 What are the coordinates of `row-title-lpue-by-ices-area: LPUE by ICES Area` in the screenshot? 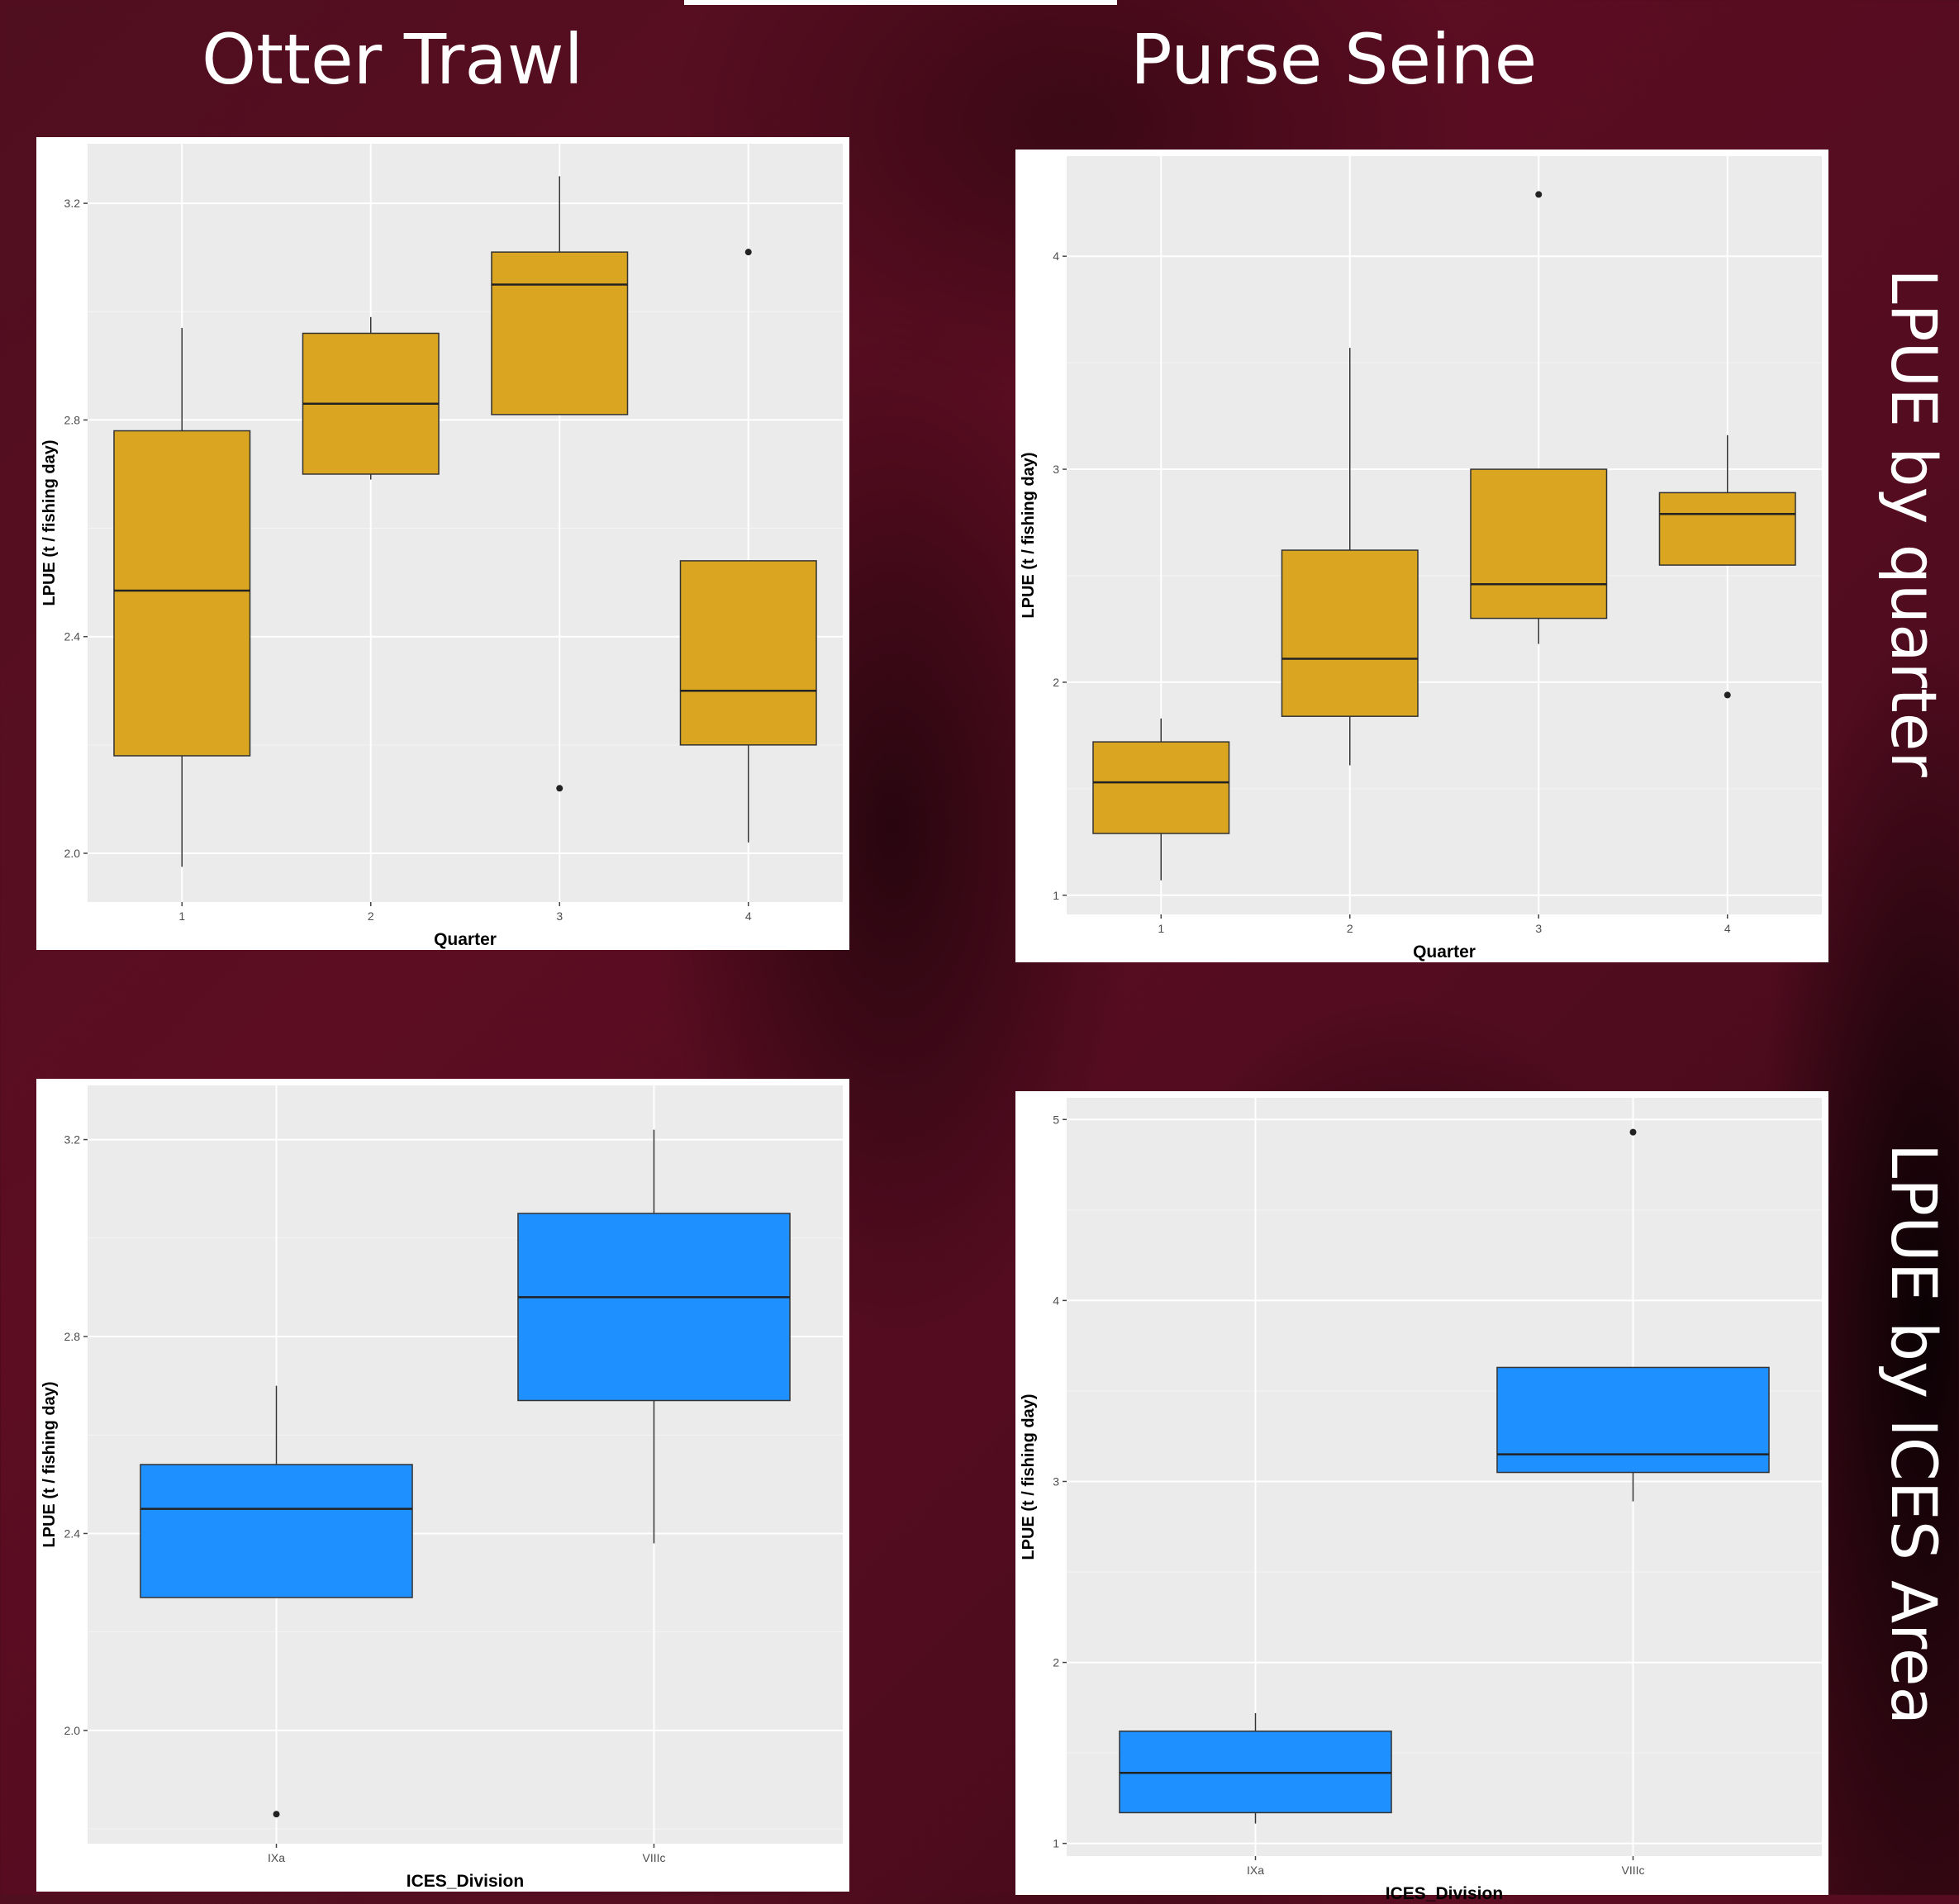 It's located at (1914, 1434).